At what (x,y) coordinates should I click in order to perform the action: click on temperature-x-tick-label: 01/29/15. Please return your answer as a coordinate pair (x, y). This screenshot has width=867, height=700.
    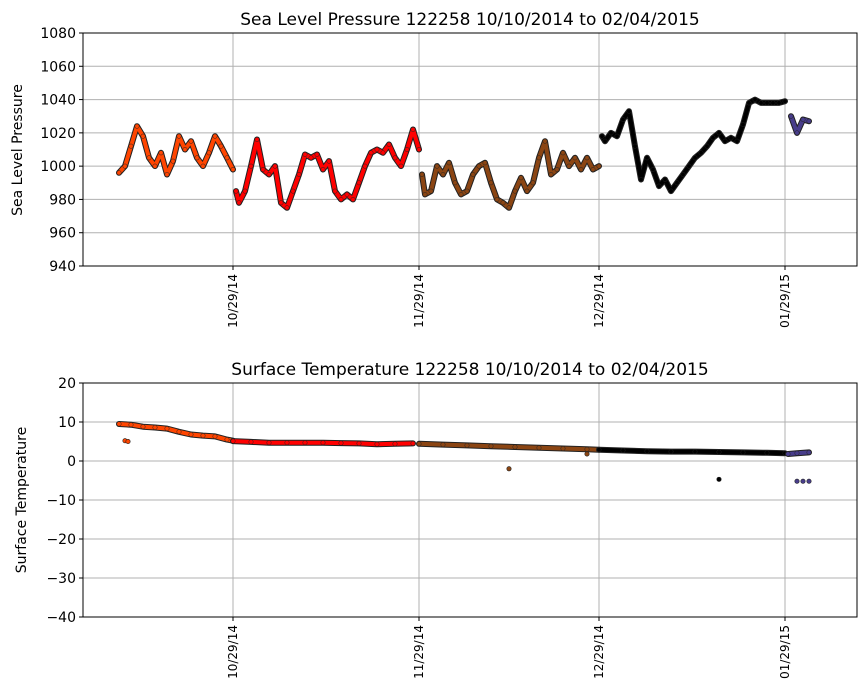
    Looking at the image, I should click on (785, 652).